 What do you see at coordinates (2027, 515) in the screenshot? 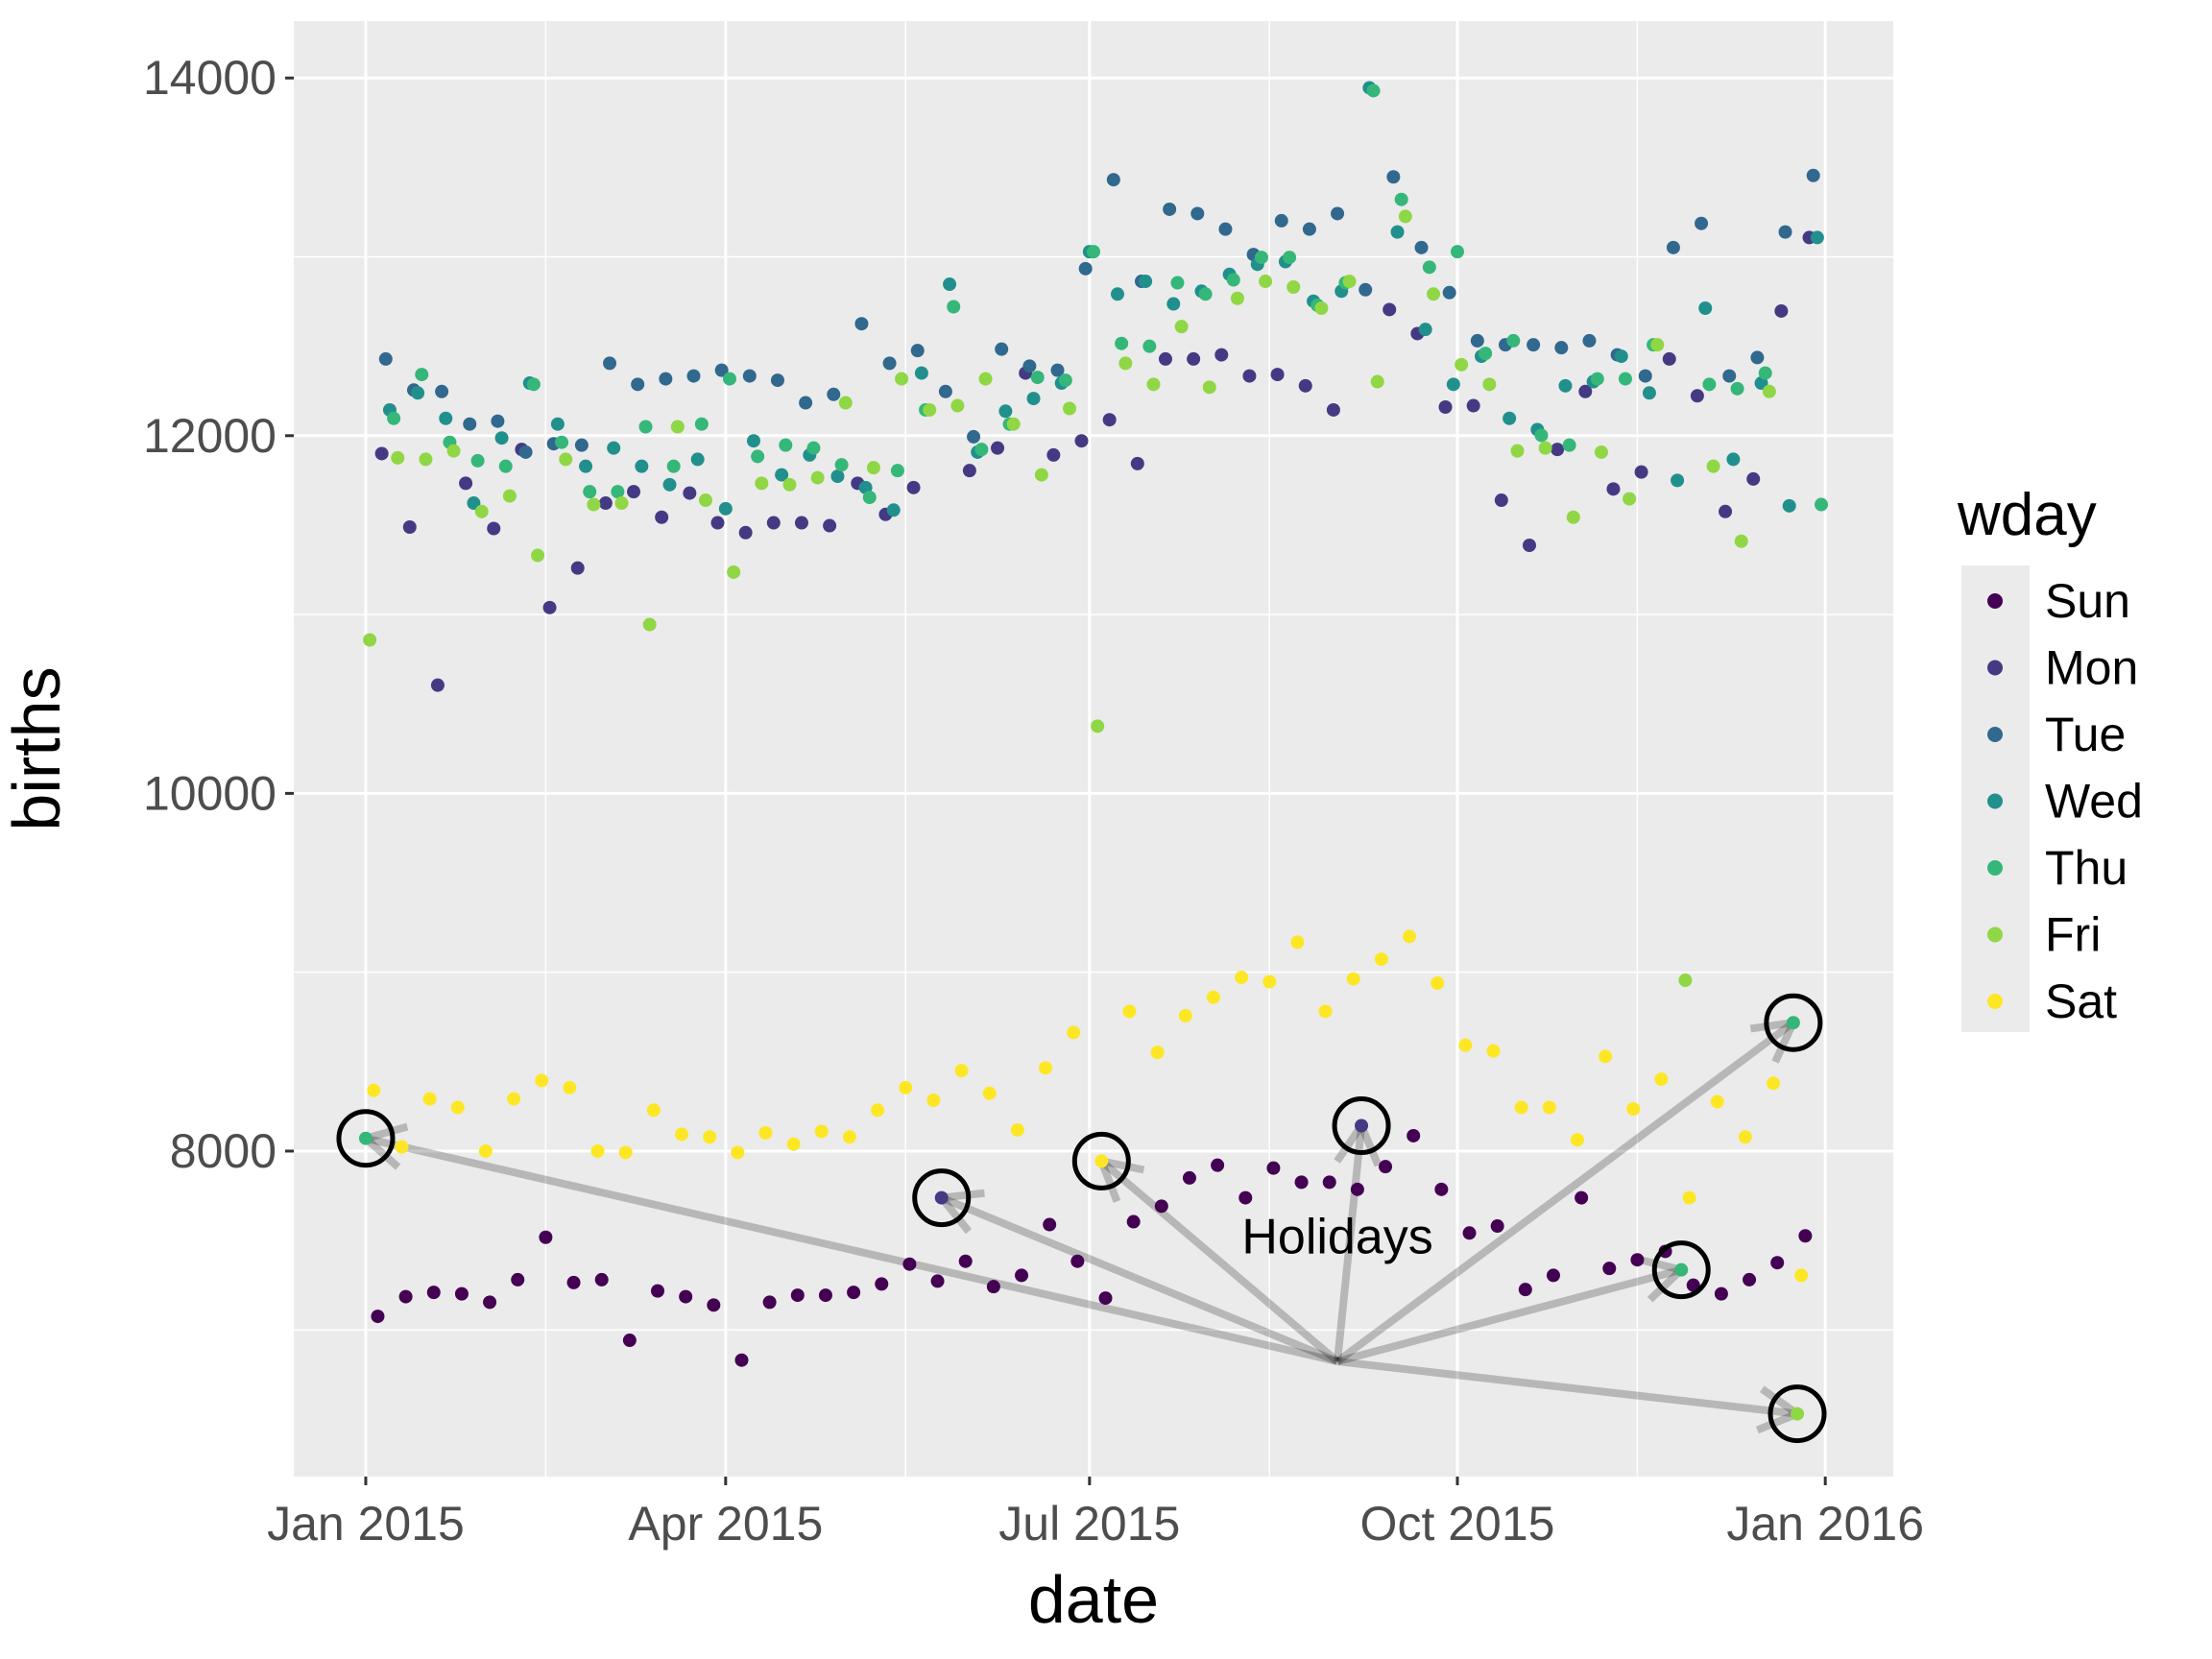
I see `legend-title: wday` at bounding box center [2027, 515].